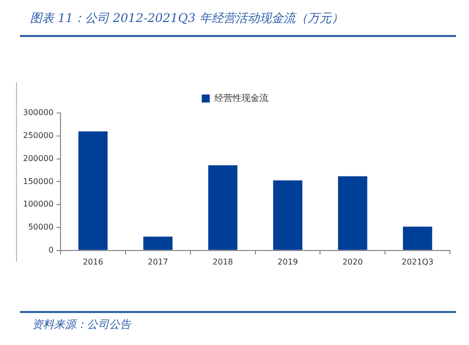  Describe the element at coordinates (38, 135) in the screenshot. I see `y-tick-label: 250000` at that location.